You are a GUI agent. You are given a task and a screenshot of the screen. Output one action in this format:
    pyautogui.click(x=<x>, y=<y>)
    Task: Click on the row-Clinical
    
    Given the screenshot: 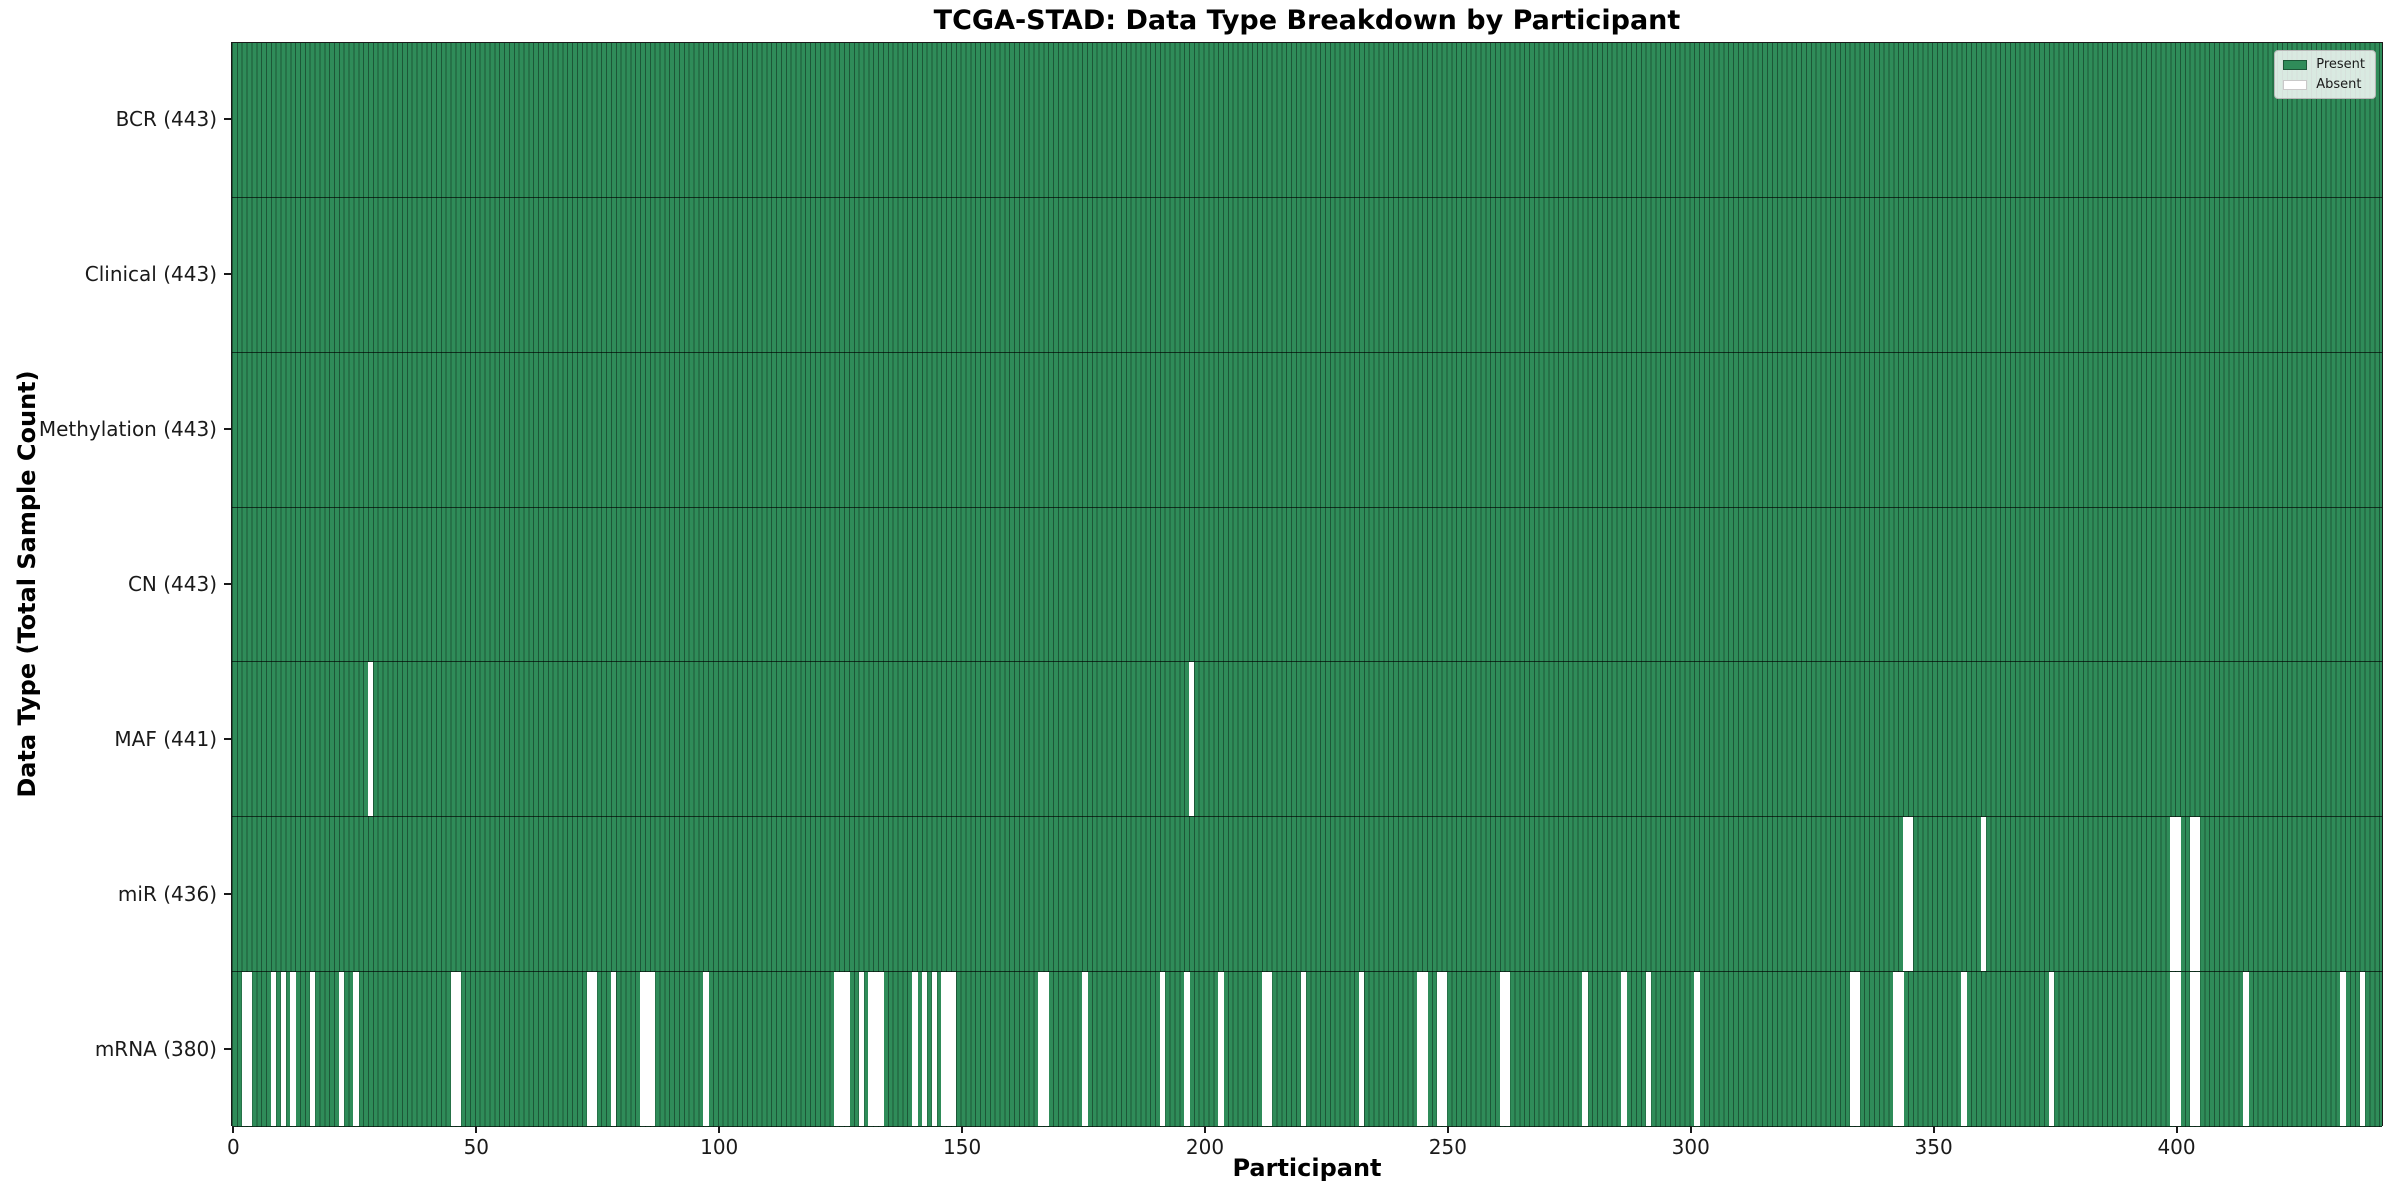 What is the action you would take?
    pyautogui.click(x=1307, y=275)
    